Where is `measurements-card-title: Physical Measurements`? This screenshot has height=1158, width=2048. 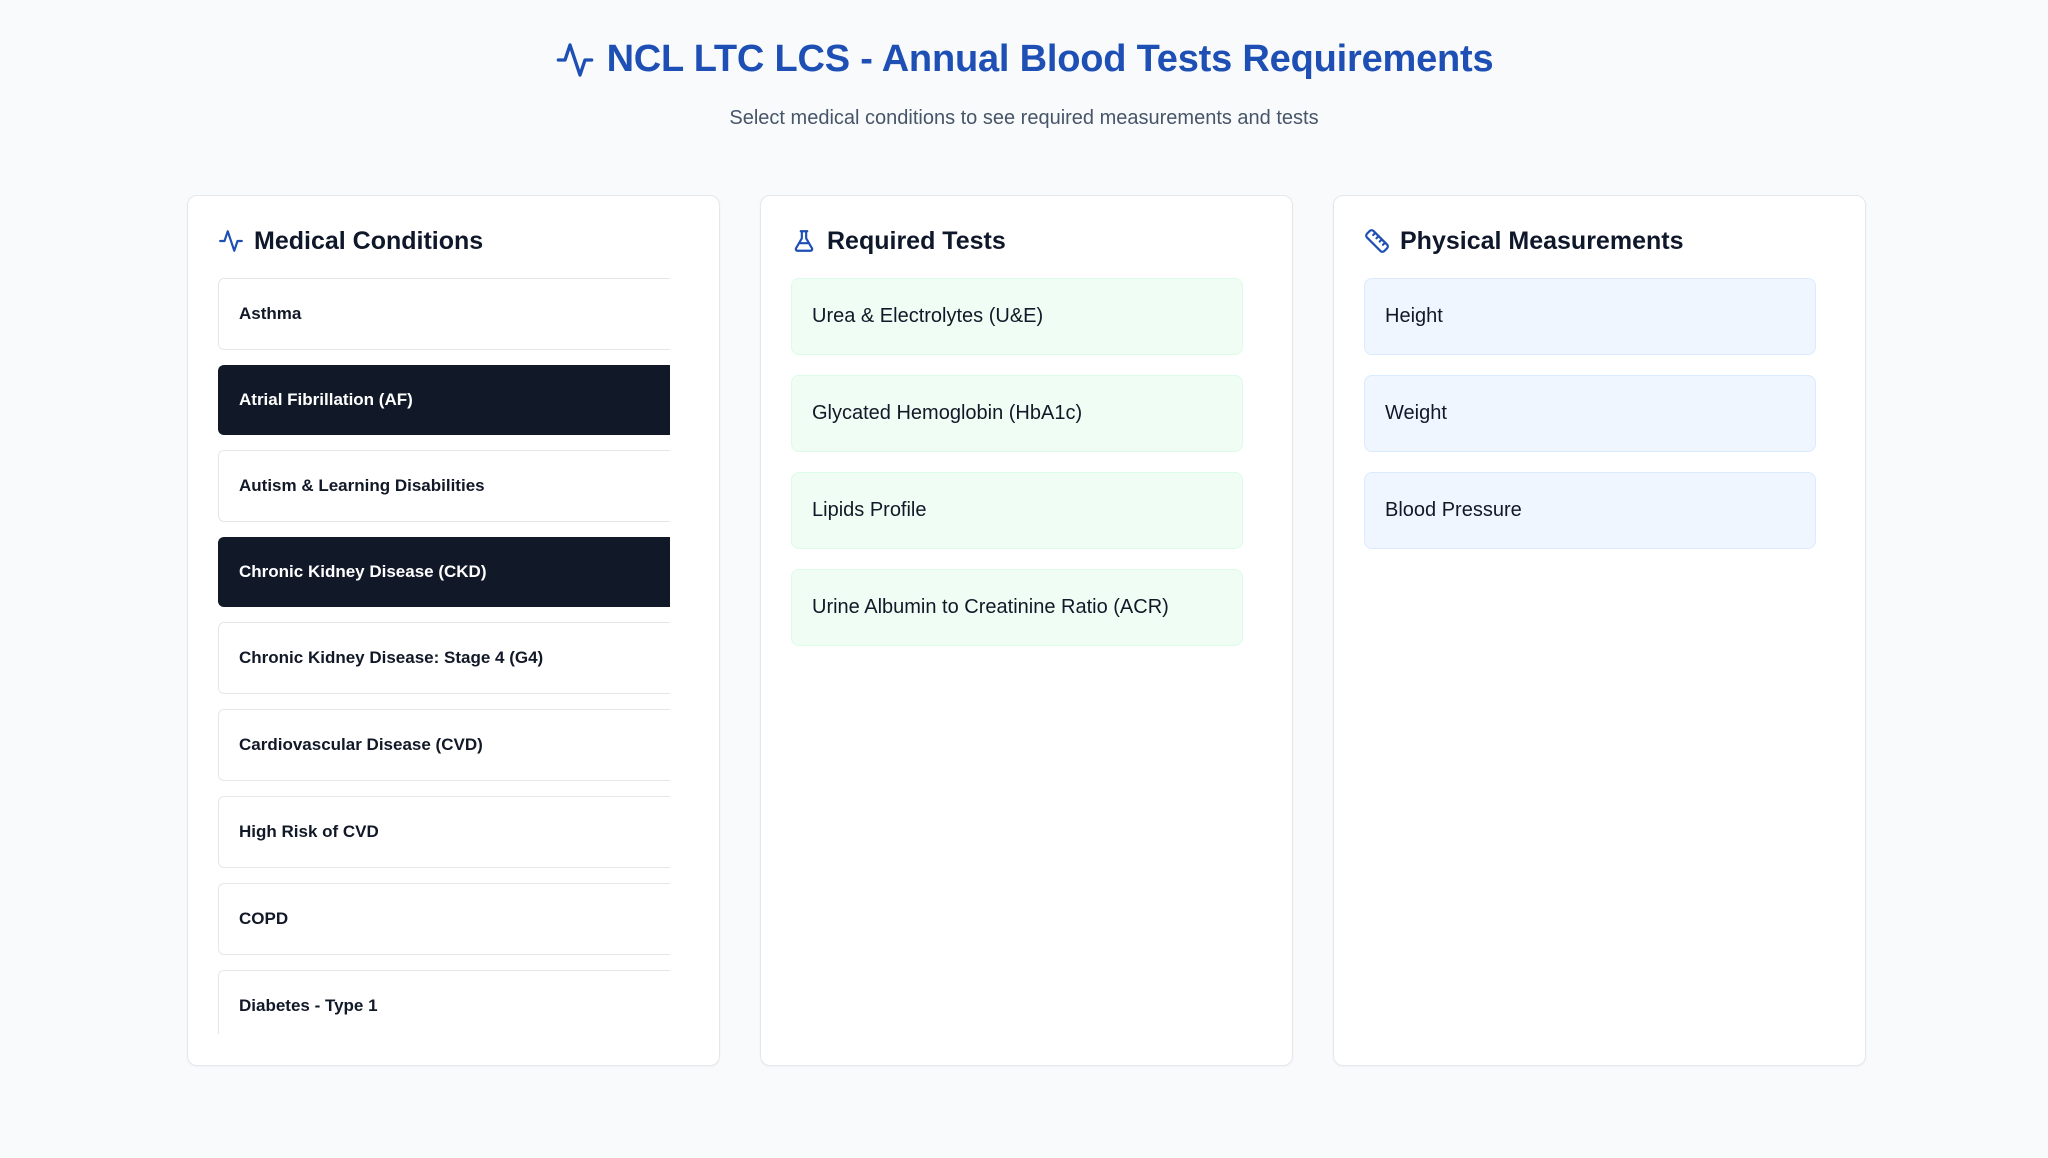 measurements-card-title: Physical Measurements is located at coordinates (1542, 240).